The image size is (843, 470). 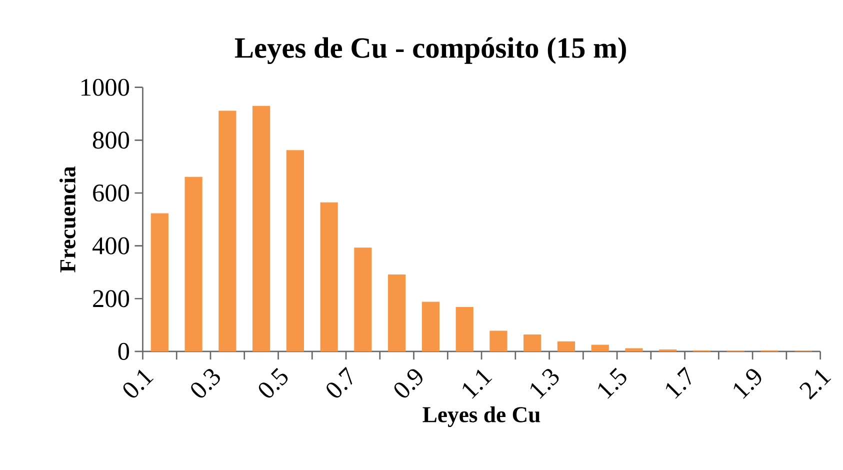 I want to click on y-tick-label: 800, so click(x=111, y=140).